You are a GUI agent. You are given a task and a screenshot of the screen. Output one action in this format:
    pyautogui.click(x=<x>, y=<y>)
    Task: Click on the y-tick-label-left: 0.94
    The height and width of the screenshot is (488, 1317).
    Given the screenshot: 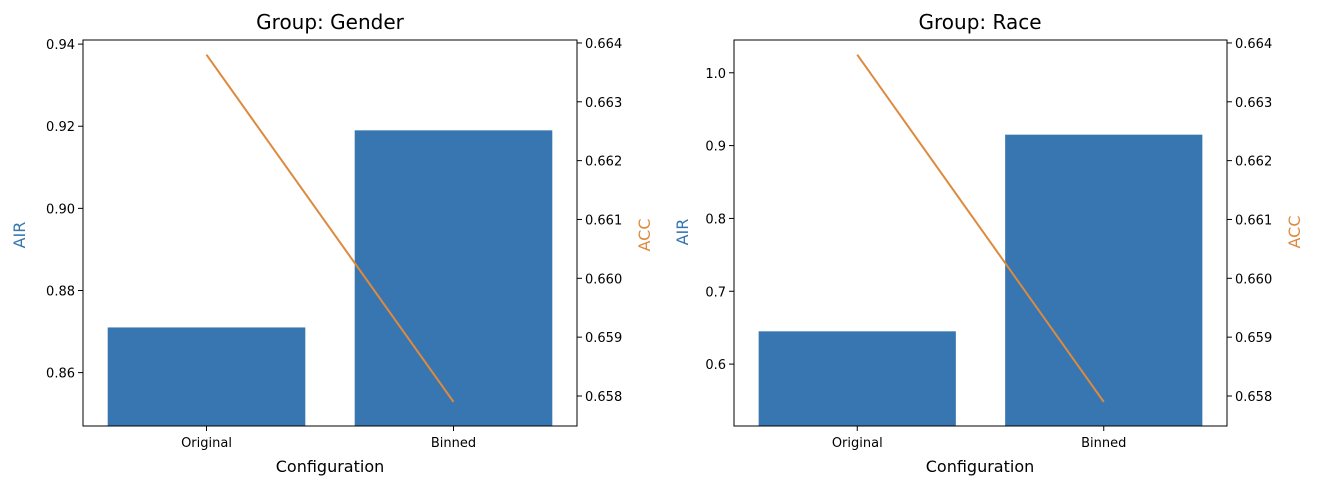 What is the action you would take?
    pyautogui.click(x=60, y=45)
    